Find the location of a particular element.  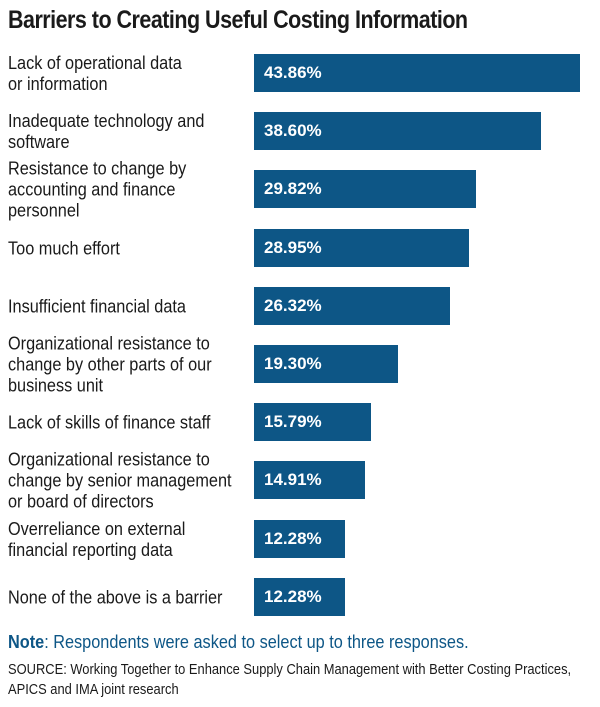

bar-value-label: 15.79% is located at coordinates (293, 422).